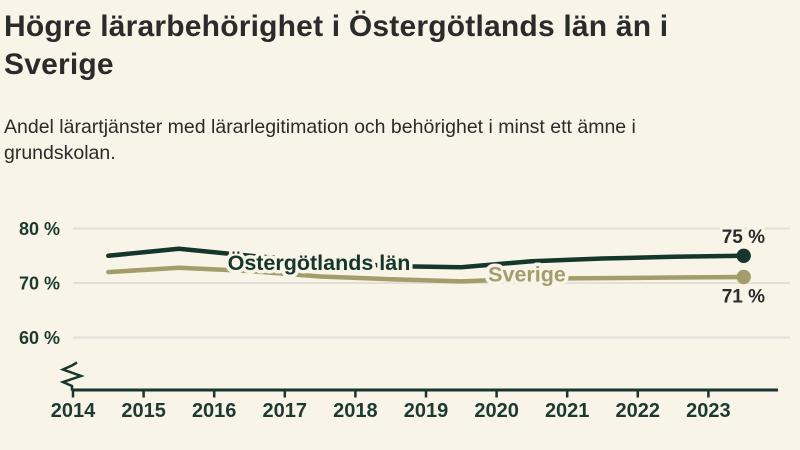  What do you see at coordinates (143, 411) in the screenshot?
I see `svg-text: 2015` at bounding box center [143, 411].